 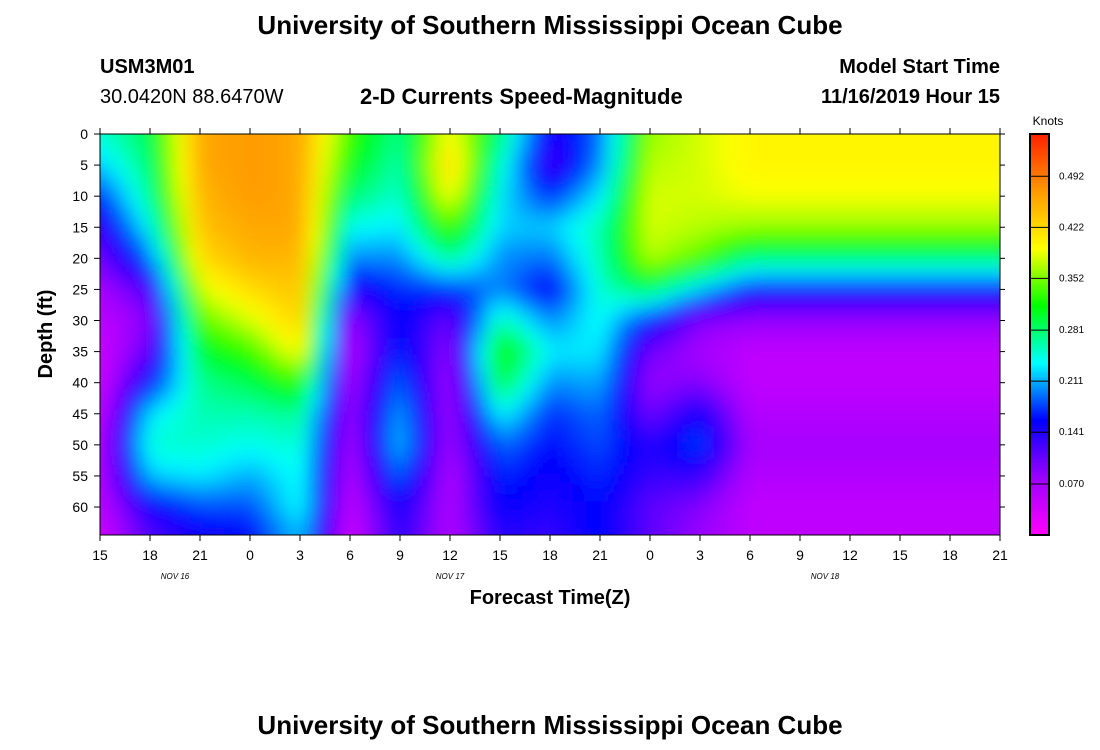 What do you see at coordinates (80, 258) in the screenshot?
I see `y-tick-label: 20` at bounding box center [80, 258].